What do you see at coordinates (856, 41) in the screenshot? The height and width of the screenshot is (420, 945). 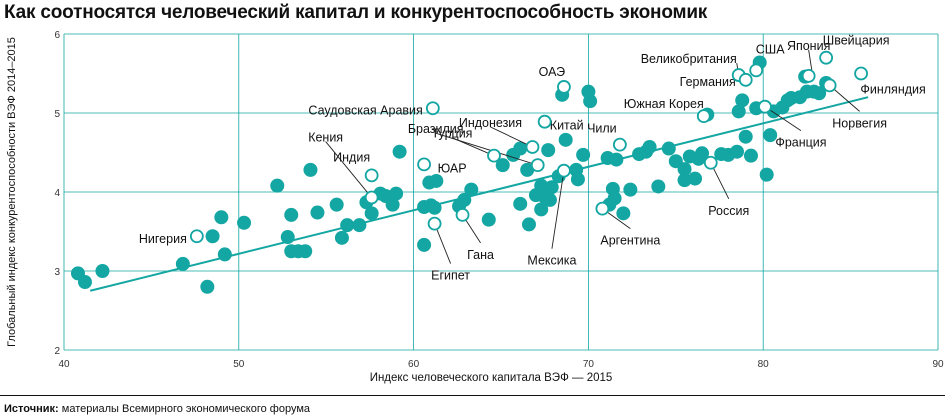 I see `country-label: Швейцария` at bounding box center [856, 41].